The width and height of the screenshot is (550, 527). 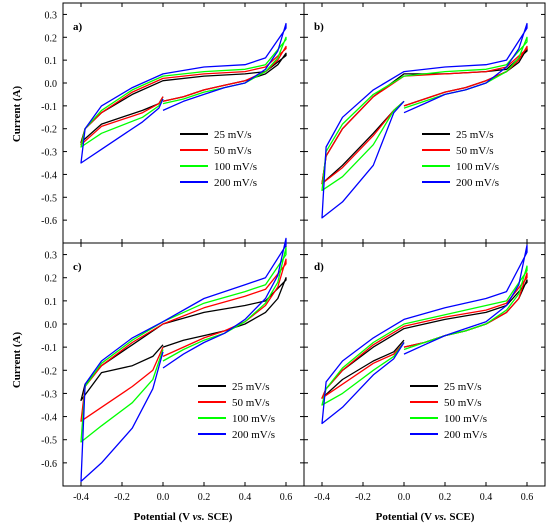 I want to click on y-axis-label-top: Current (A), so click(x=17, y=114).